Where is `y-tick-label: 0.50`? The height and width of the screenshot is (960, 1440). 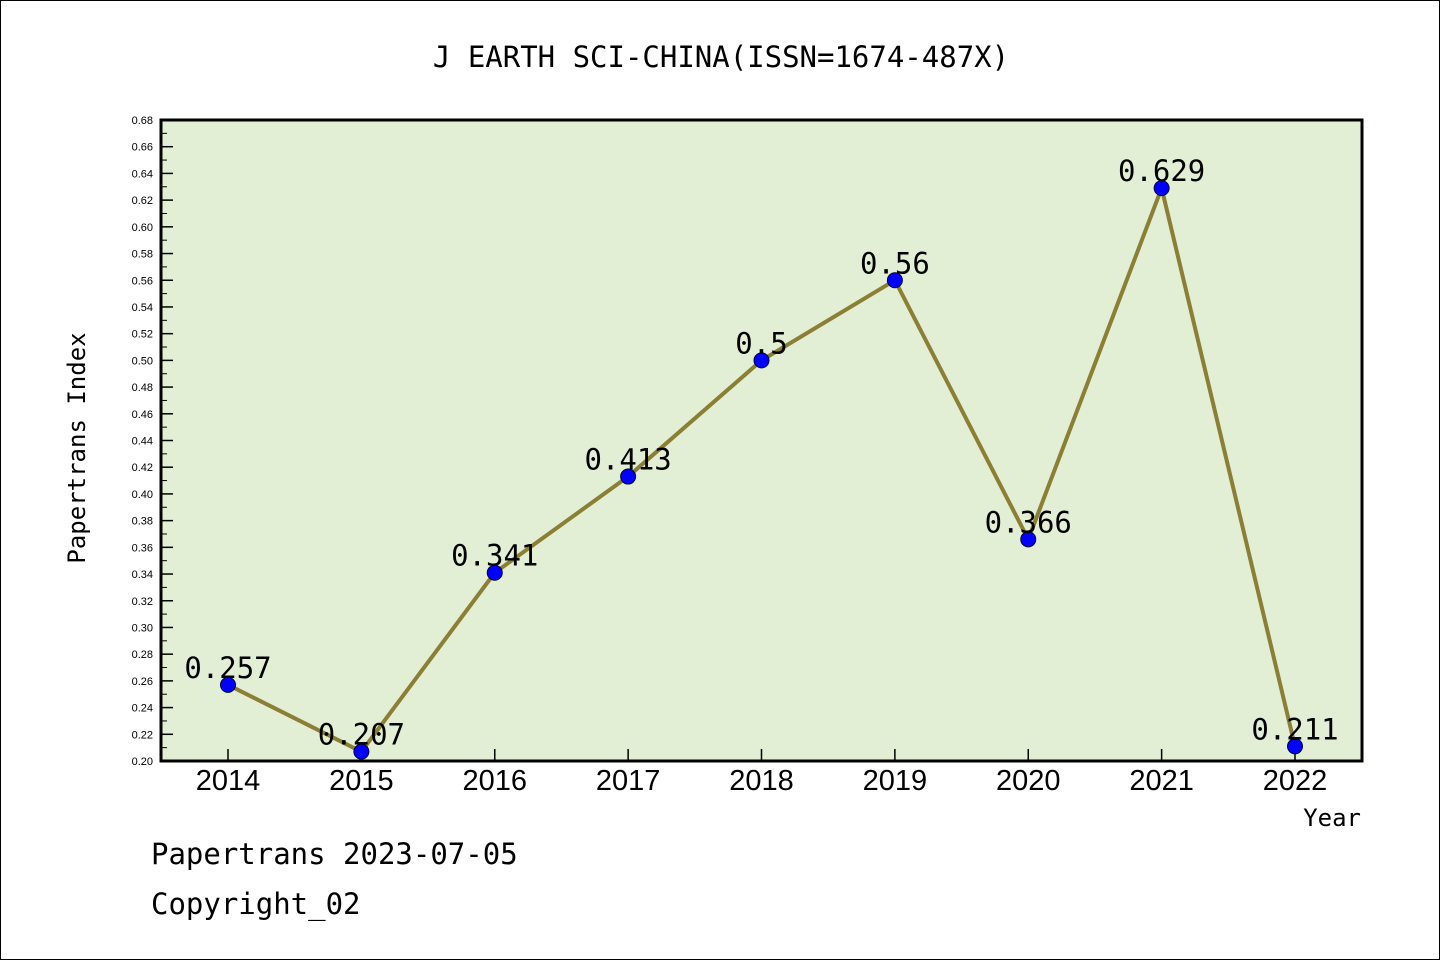 y-tick-label: 0.50 is located at coordinates (142, 361).